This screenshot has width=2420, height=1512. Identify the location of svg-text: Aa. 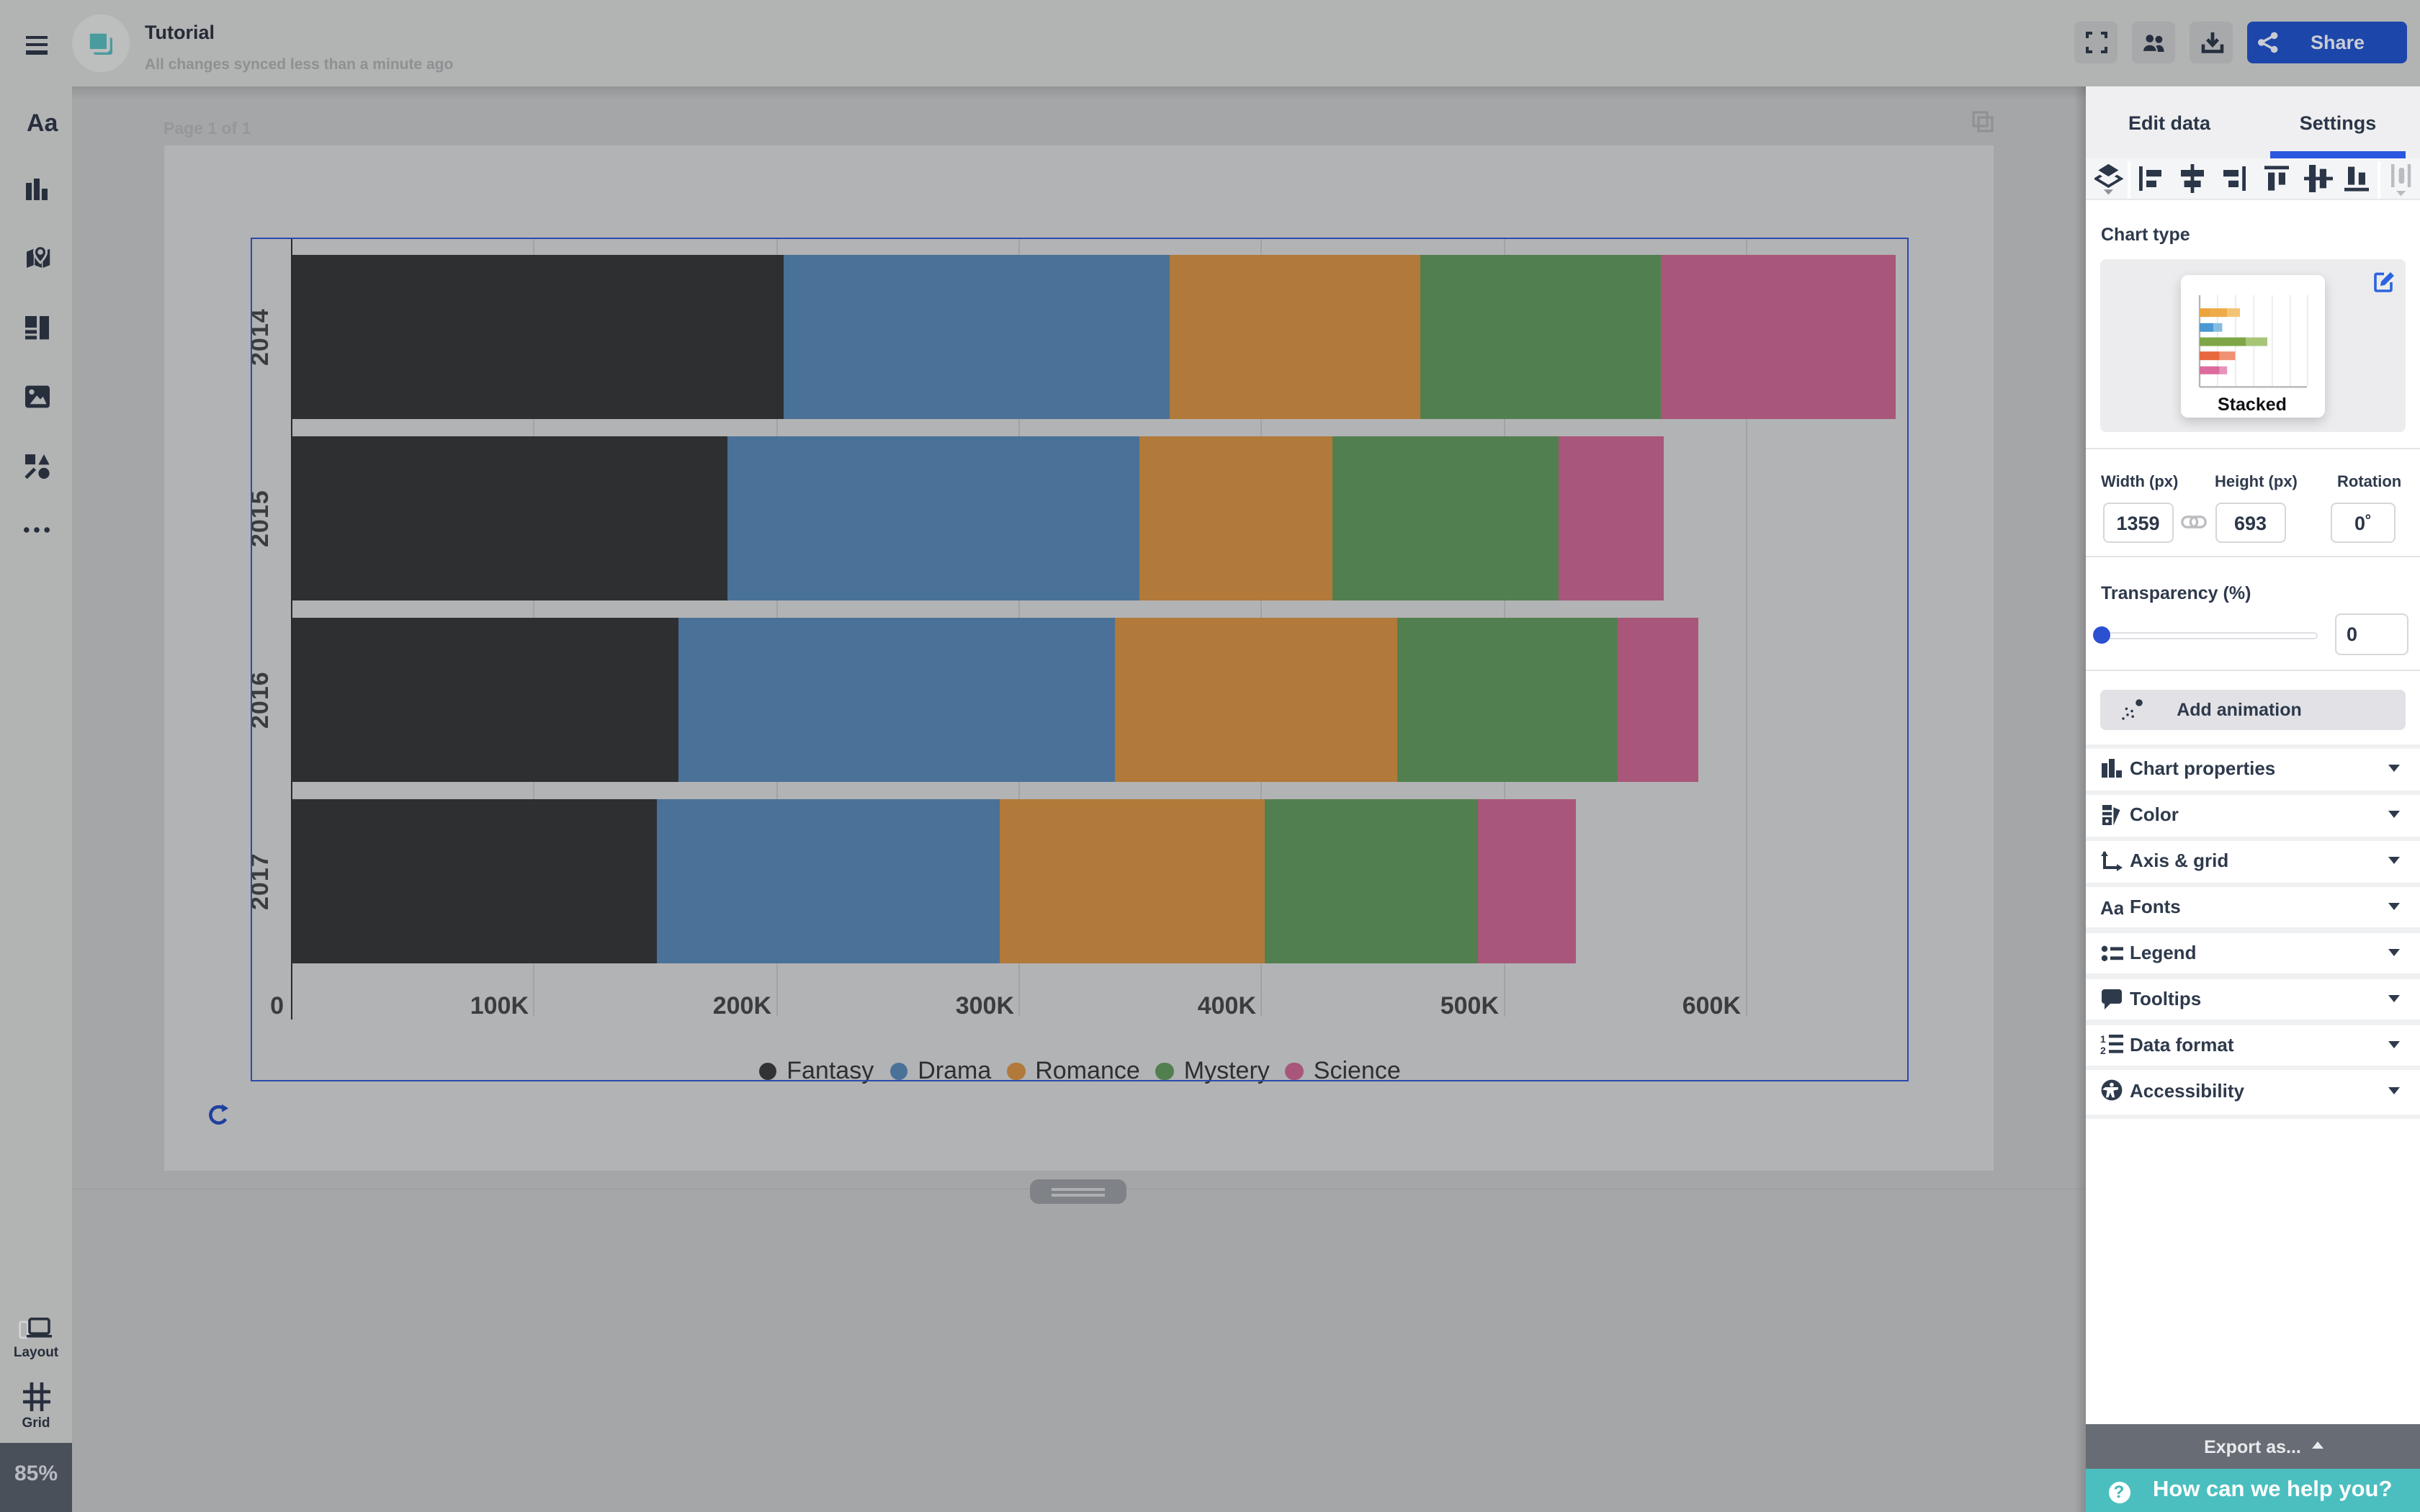
(2111, 907).